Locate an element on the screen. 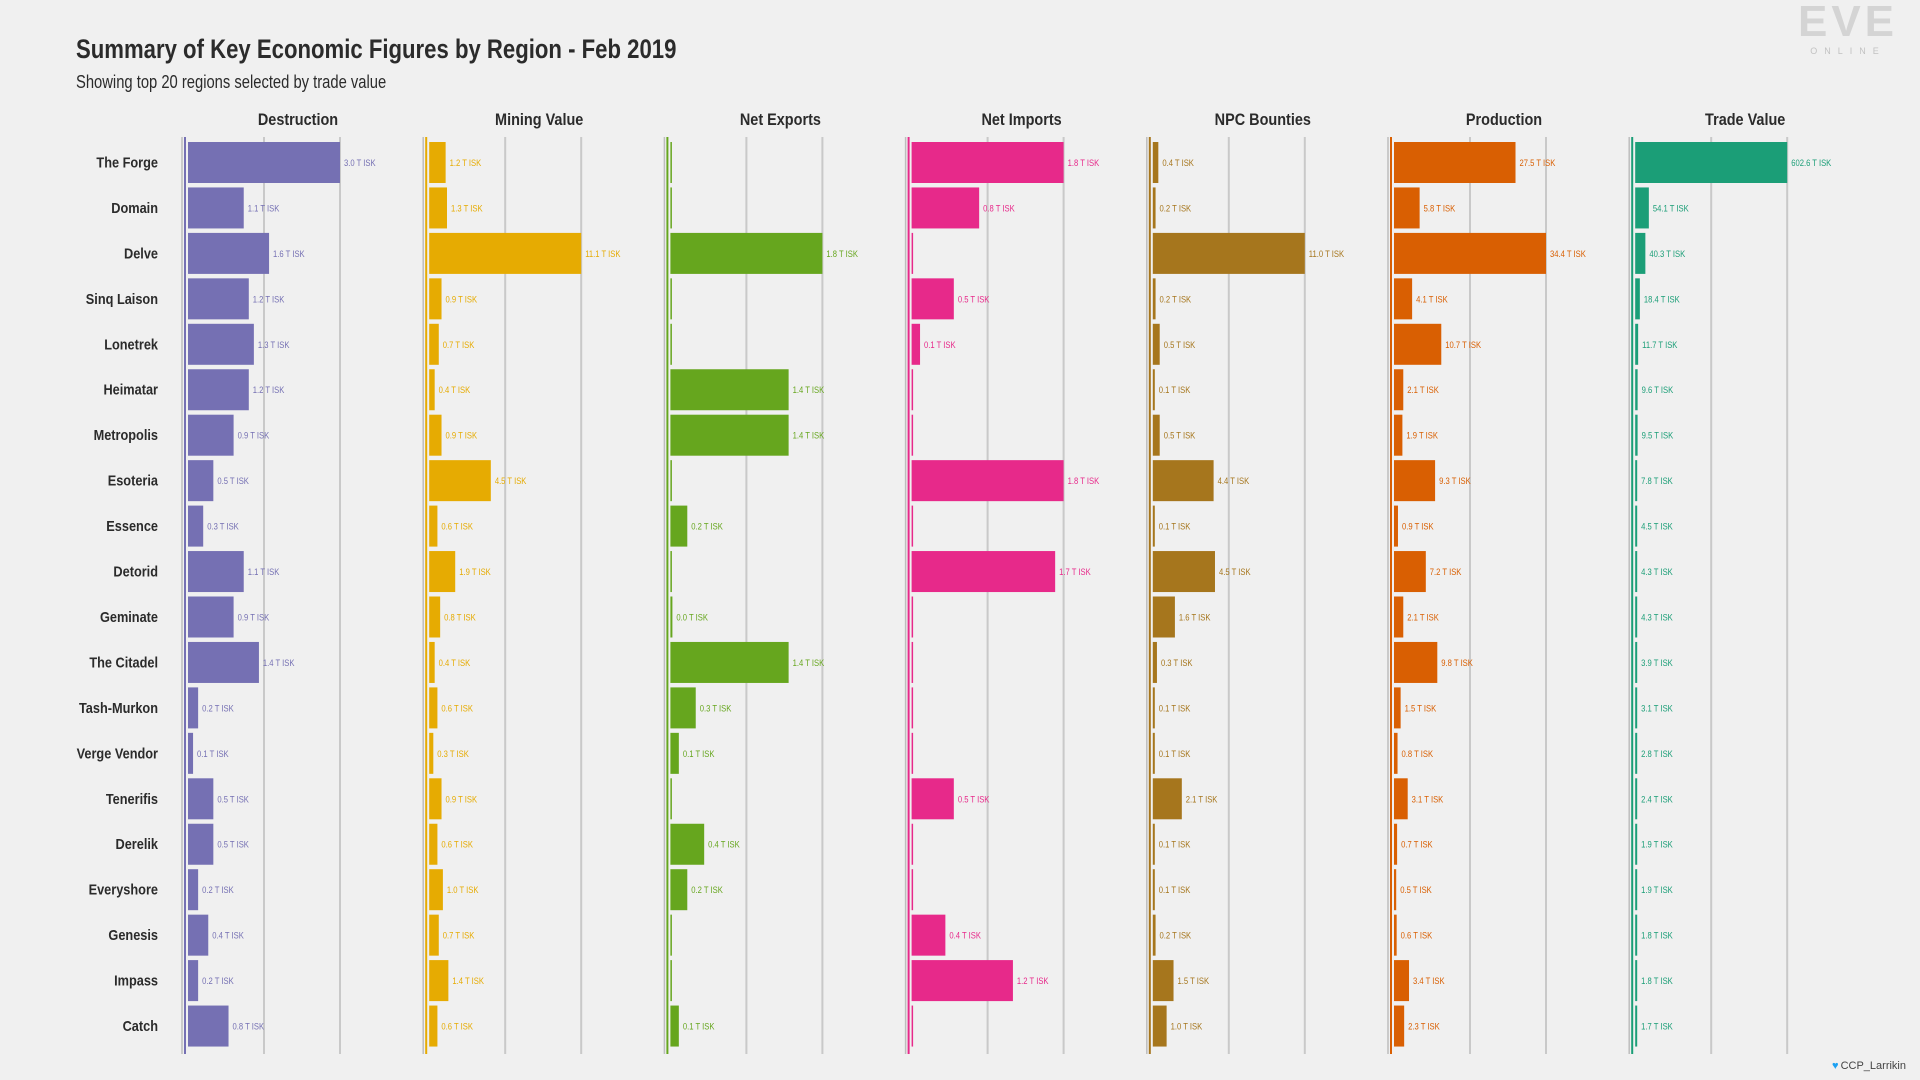 The width and height of the screenshot is (1920, 1080). logo-subtext: ONLINE is located at coordinates (1848, 51).